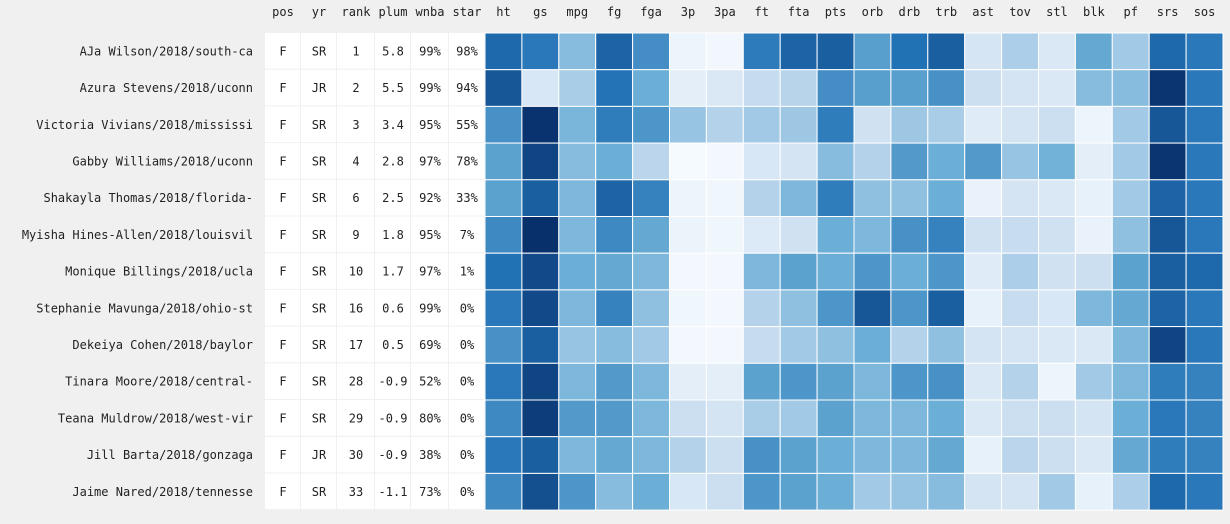 The image size is (1230, 524). What do you see at coordinates (762, 12) in the screenshot?
I see `column-header-ft: ft` at bounding box center [762, 12].